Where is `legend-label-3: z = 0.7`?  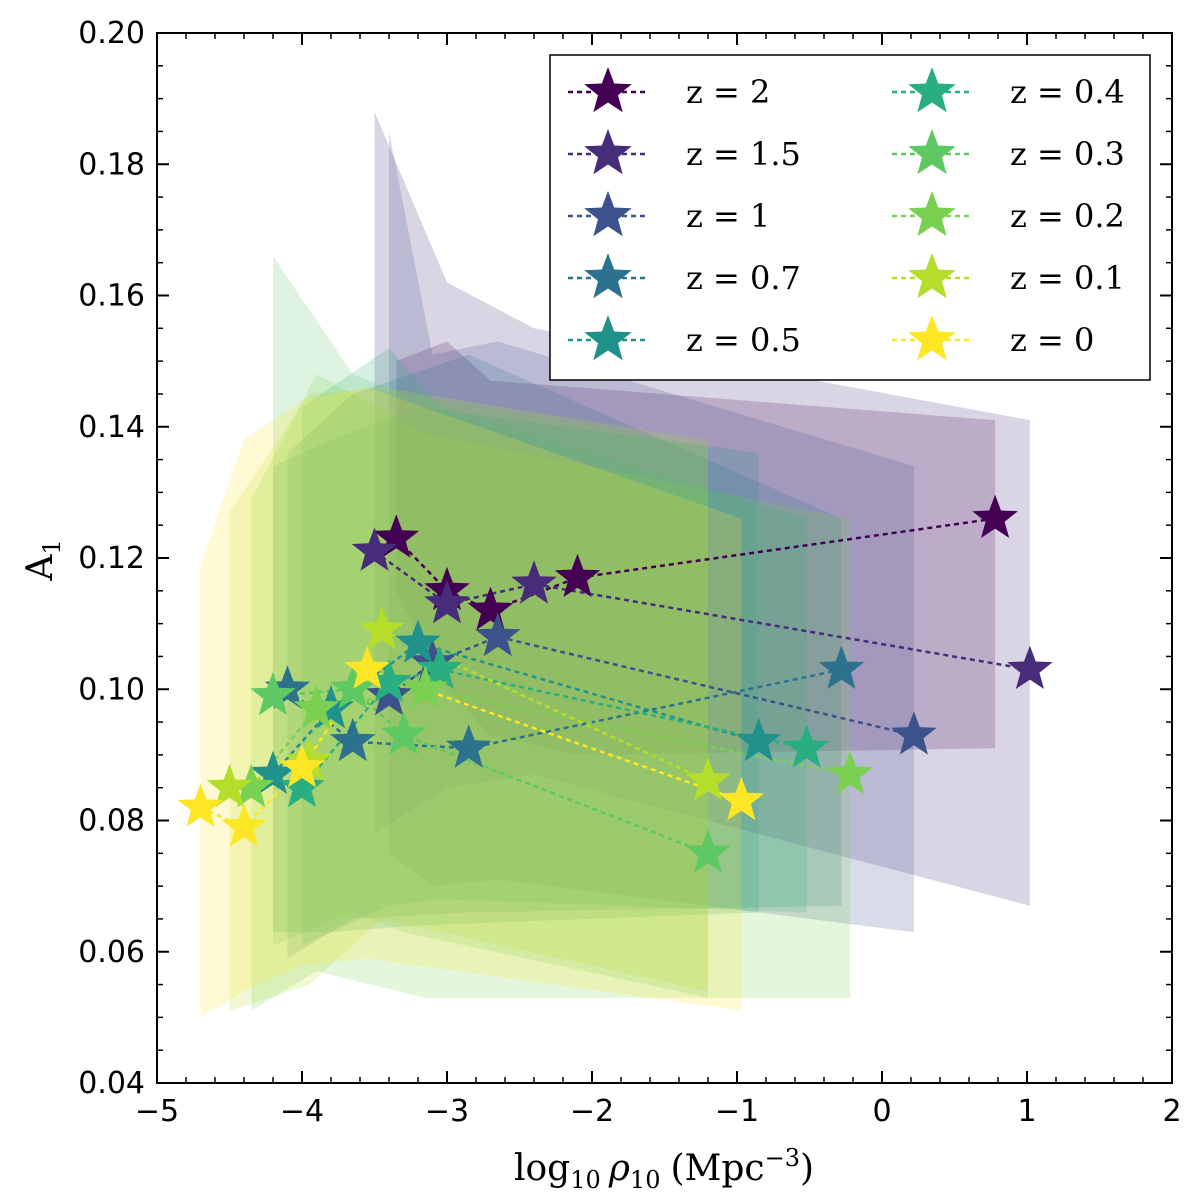
legend-label-3: z = 0.7 is located at coordinates (743, 278).